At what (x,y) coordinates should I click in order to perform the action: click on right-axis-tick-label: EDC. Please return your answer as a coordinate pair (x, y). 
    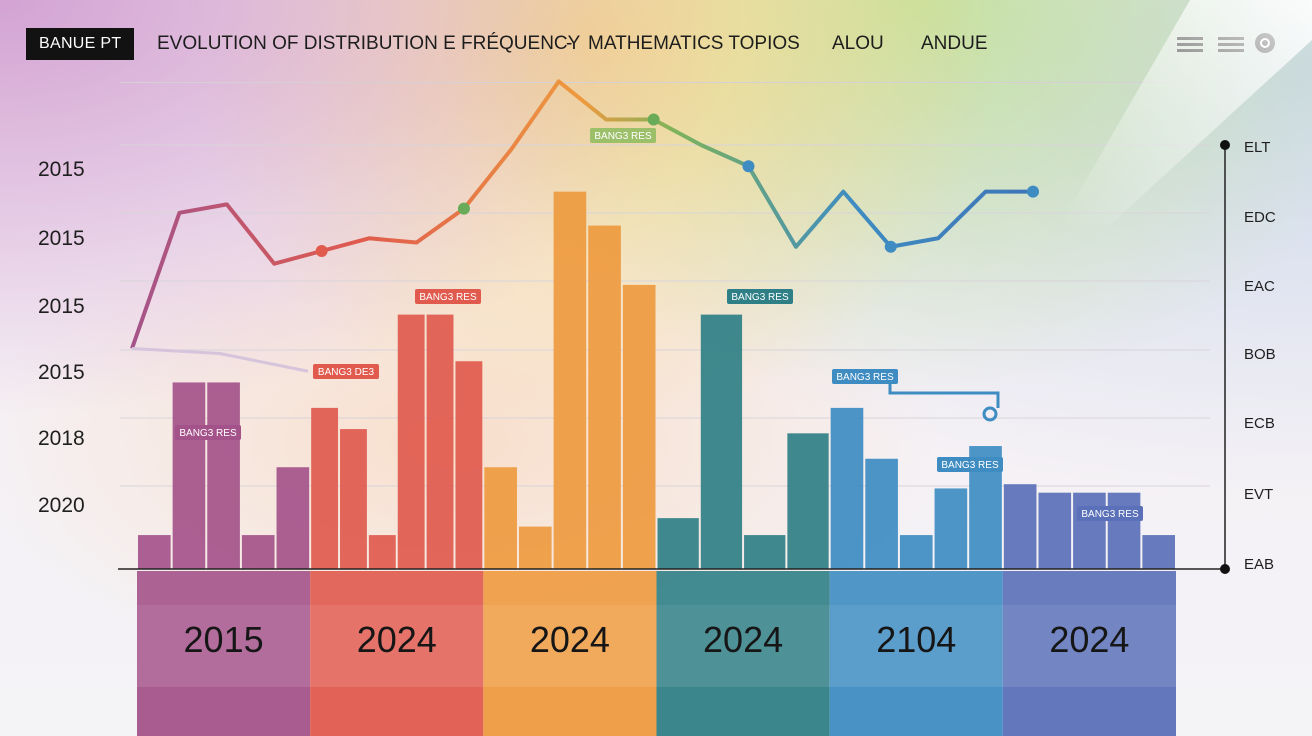
    Looking at the image, I should click on (1260, 217).